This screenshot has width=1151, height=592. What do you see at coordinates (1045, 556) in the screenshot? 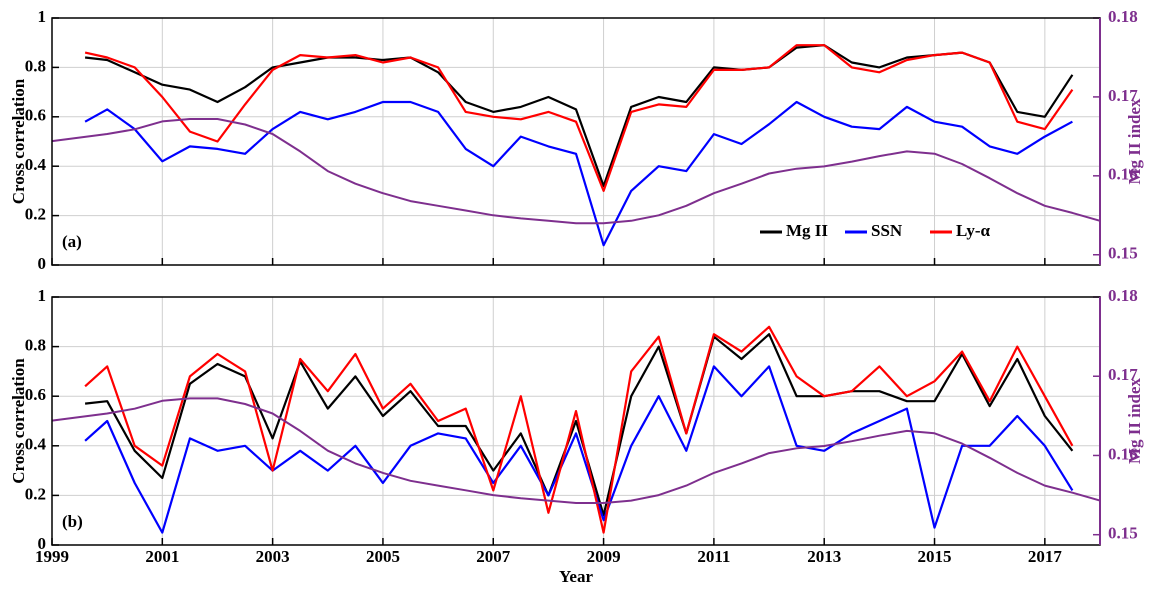
I see `x-tick-label: 2017` at bounding box center [1045, 556].